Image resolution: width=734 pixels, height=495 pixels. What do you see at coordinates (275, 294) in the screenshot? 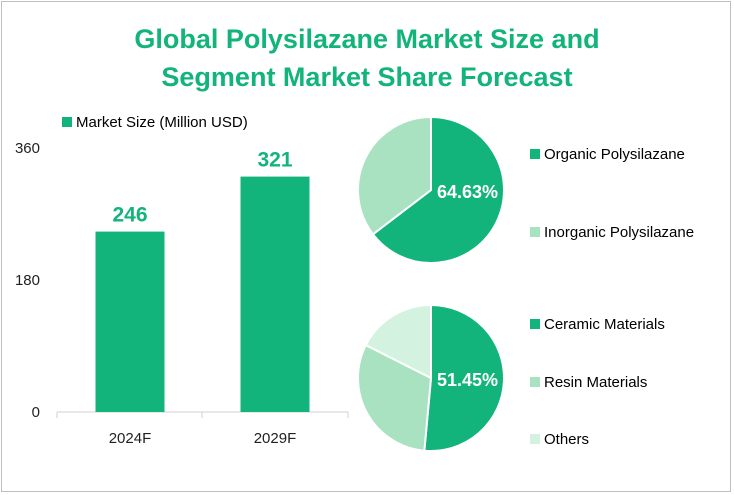
I see `bar-2029F` at bounding box center [275, 294].